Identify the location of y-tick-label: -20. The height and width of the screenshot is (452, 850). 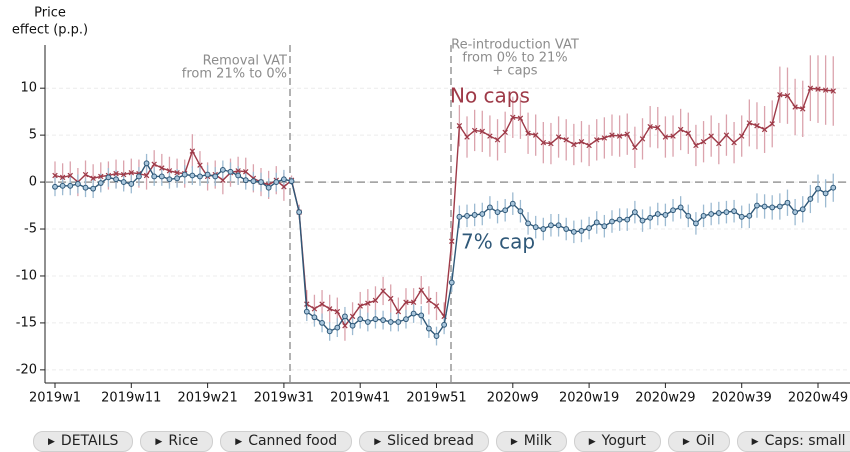
(26, 369).